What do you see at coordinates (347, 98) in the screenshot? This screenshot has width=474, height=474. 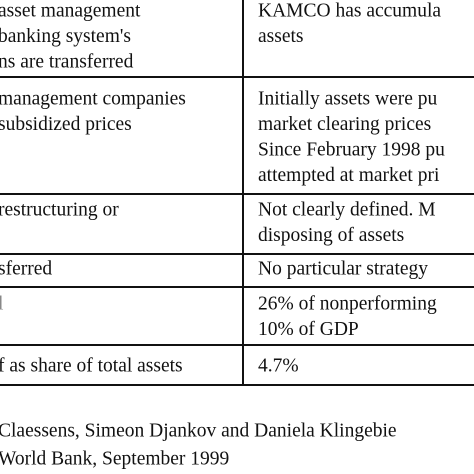 I see `cell-text: Initially assets were pu` at bounding box center [347, 98].